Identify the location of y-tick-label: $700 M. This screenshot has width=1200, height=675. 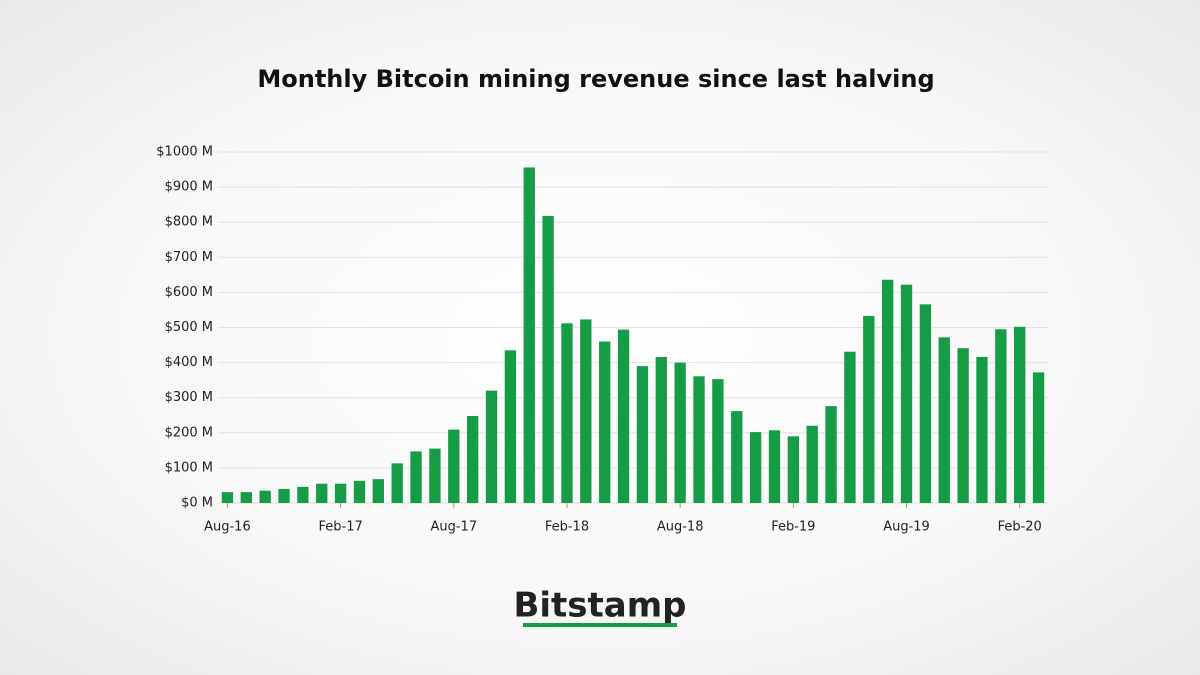
(189, 257).